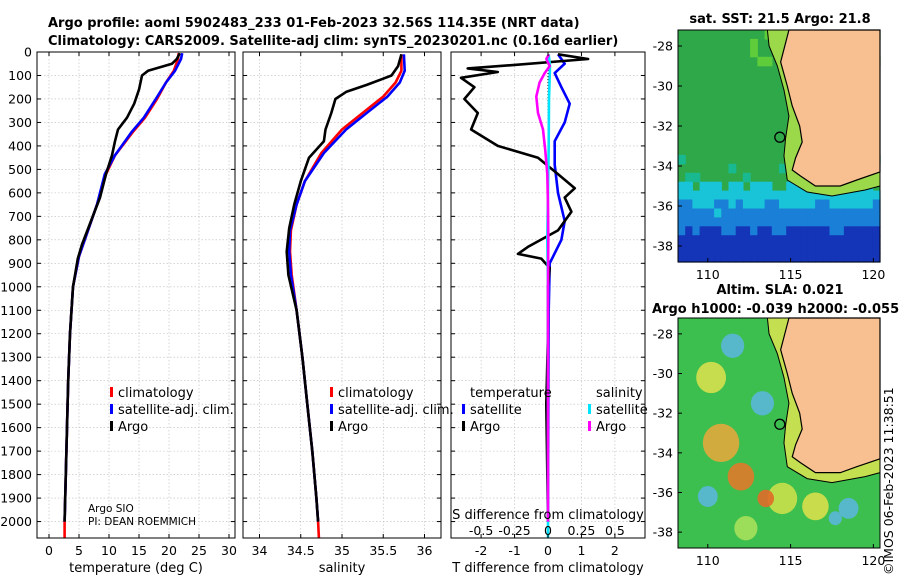  Describe the element at coordinates (543, 287) in the screenshot. I see `series-salinity-argo` at that location.